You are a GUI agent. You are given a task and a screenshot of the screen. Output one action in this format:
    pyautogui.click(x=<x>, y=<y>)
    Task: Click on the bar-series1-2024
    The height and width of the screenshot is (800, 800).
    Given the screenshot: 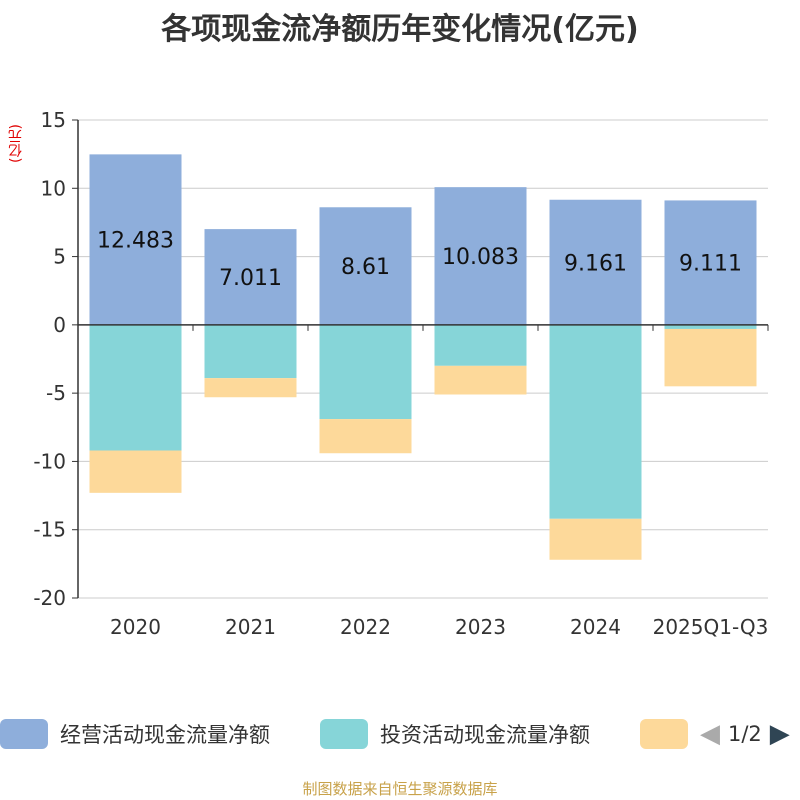 What is the action you would take?
    pyautogui.click(x=595, y=262)
    